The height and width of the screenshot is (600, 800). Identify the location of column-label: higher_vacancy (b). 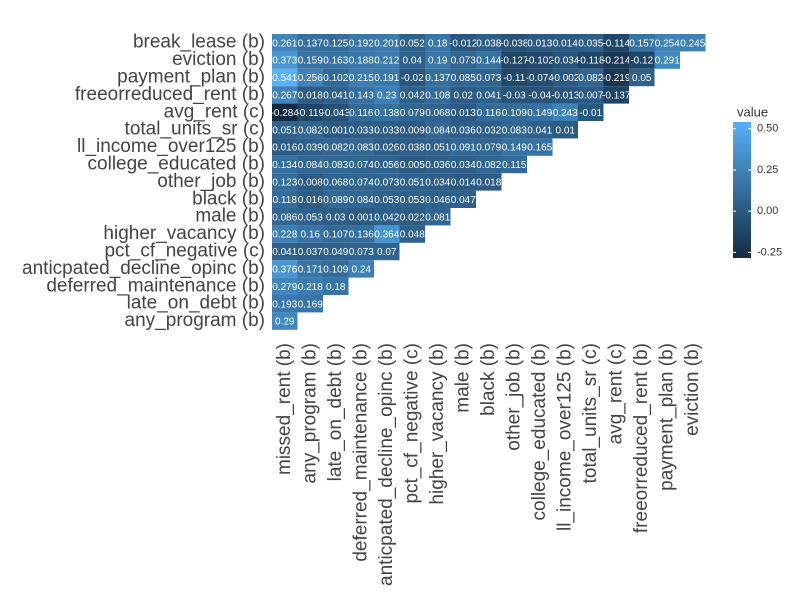
(437, 424).